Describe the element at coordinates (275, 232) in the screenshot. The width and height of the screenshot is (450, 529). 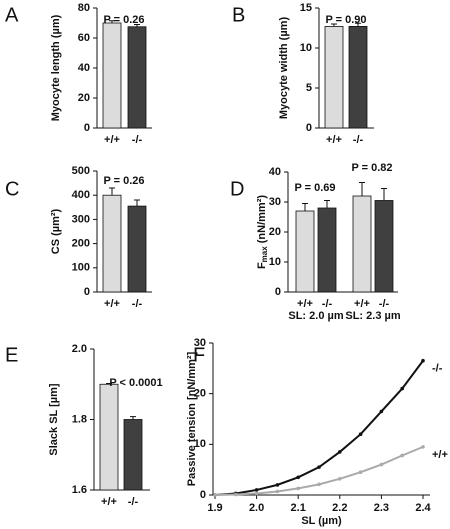
I see `y-tick-label: 20` at that location.